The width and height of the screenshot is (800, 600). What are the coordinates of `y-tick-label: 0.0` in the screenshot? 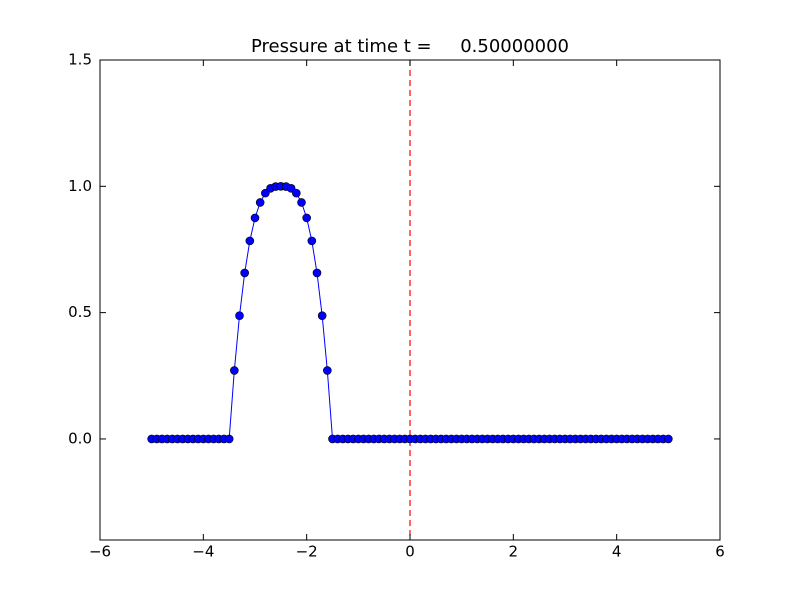 It's located at (80, 438).